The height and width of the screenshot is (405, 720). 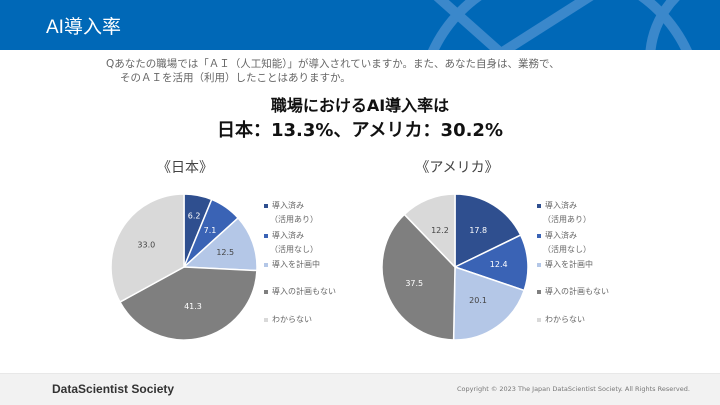 What do you see at coordinates (440, 230) in the screenshot?
I see `data-label: 12.2` at bounding box center [440, 230].